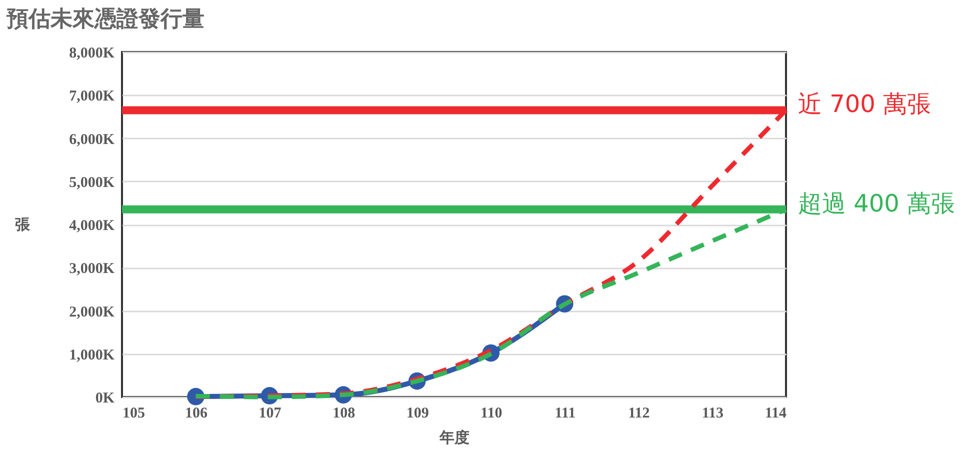 This screenshot has height=462, width=968. I want to click on chart-title: 預估未來憑證發行量, so click(105, 19).